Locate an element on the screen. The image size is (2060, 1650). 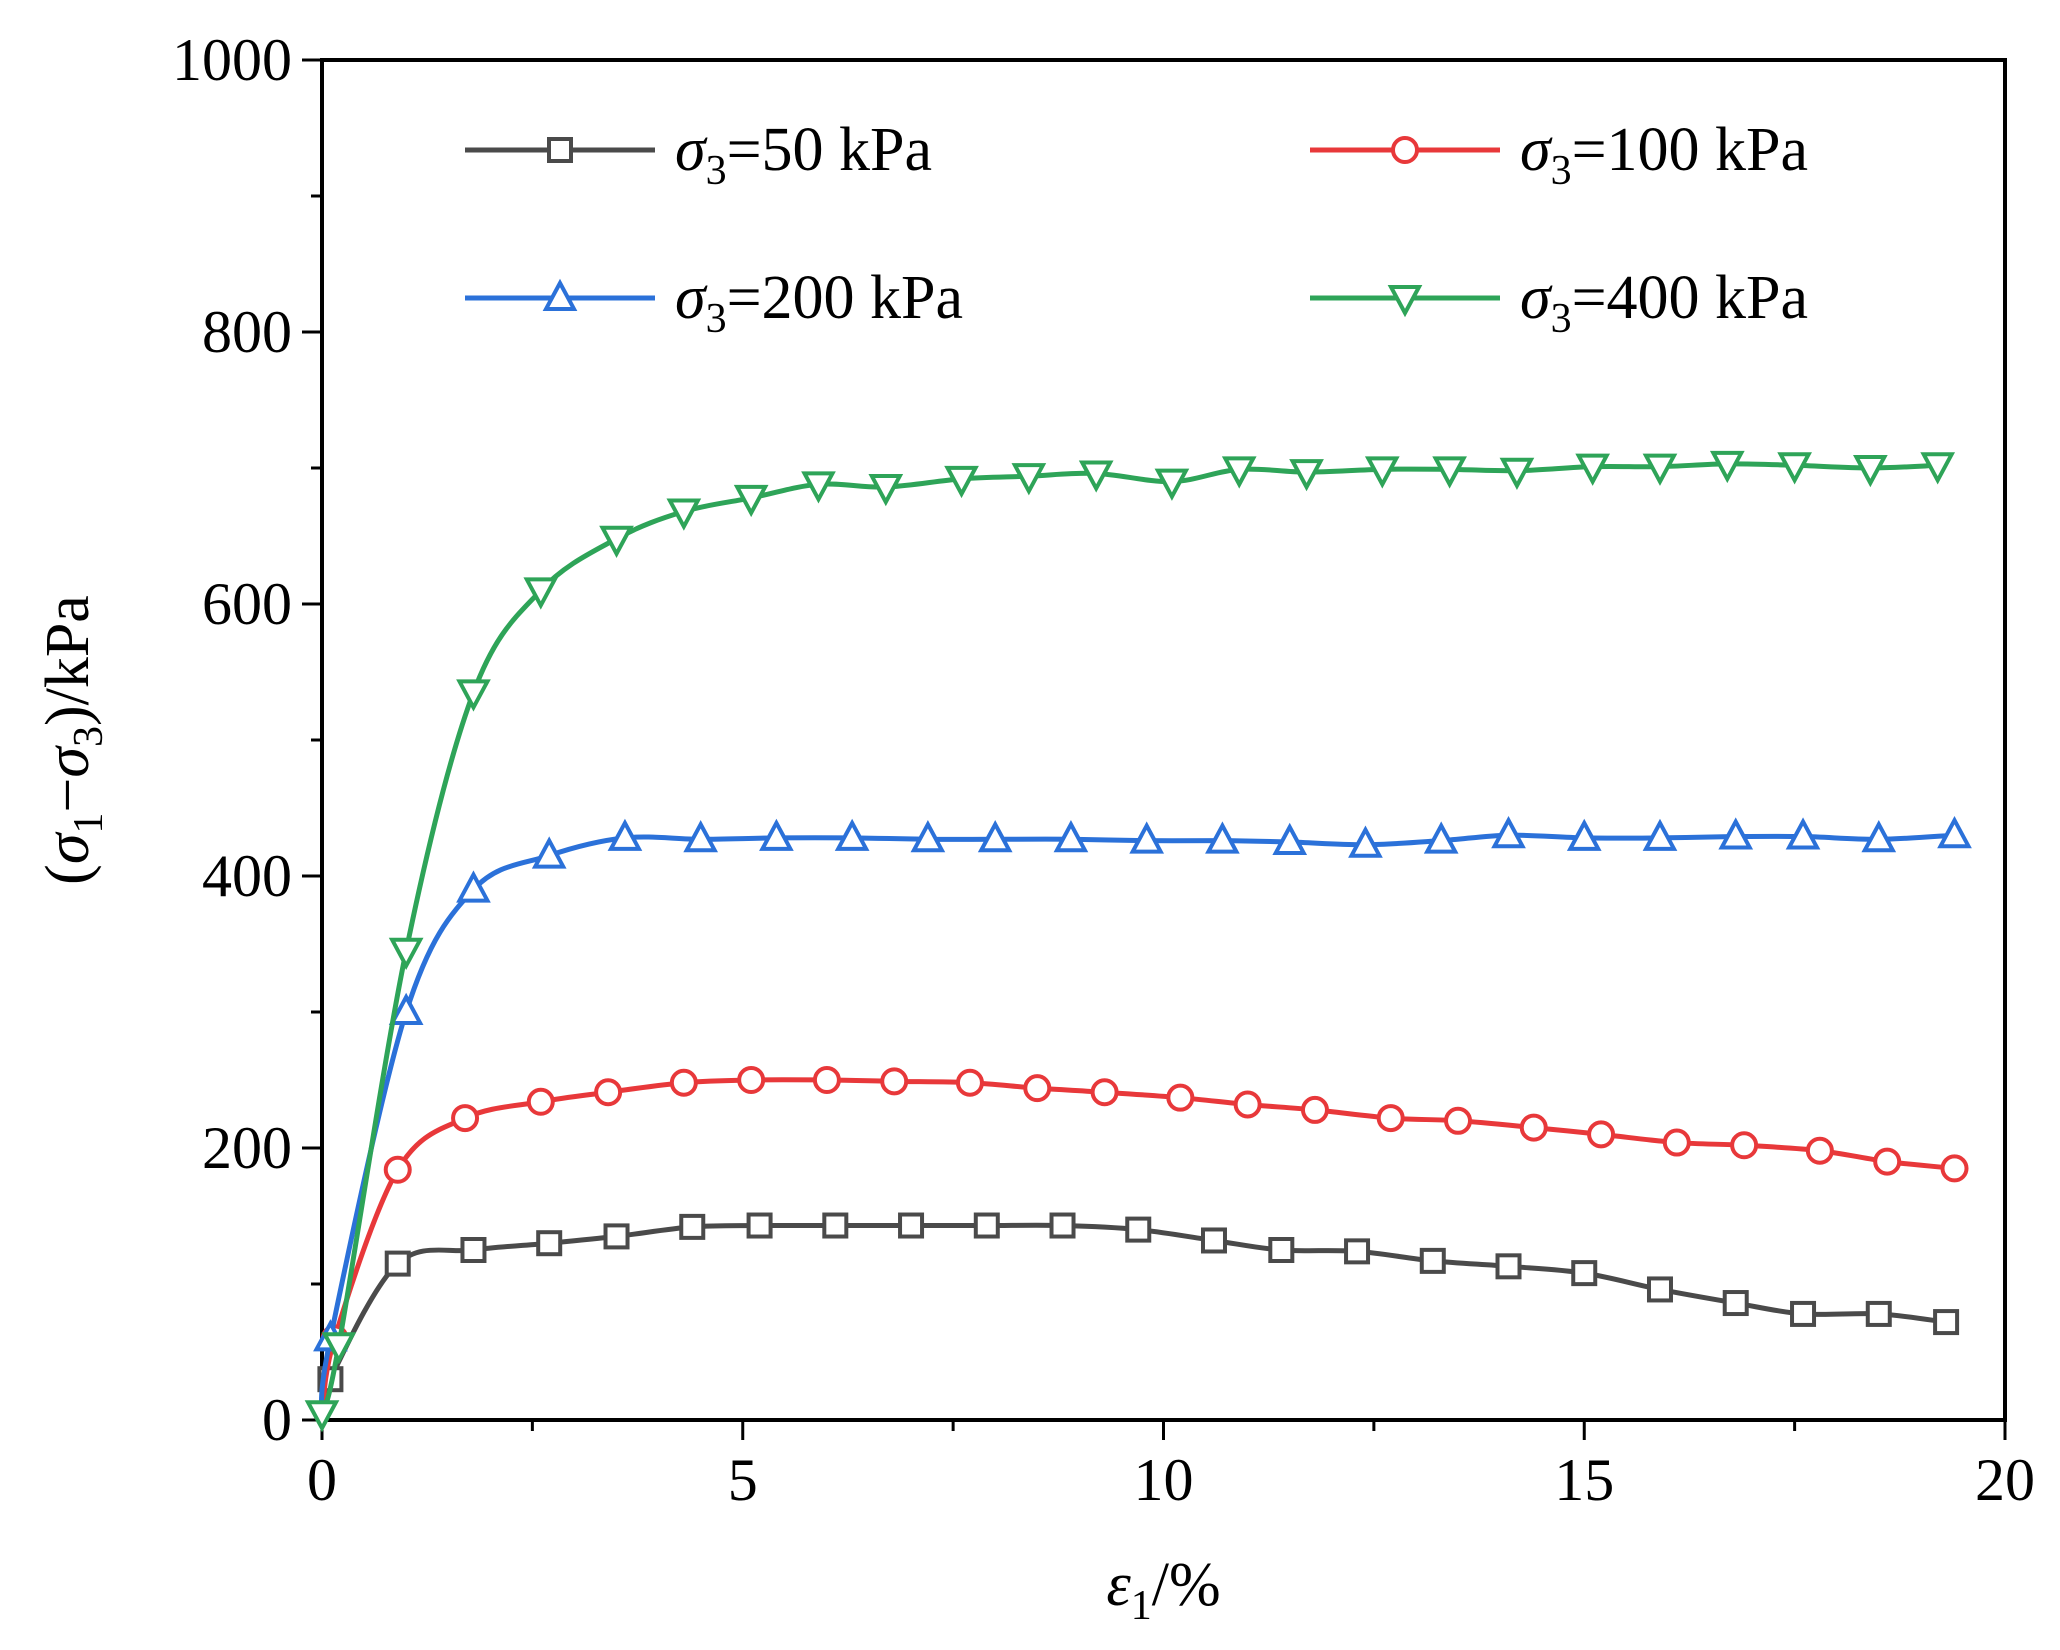
y-tick-label: 800 is located at coordinates (247, 332).